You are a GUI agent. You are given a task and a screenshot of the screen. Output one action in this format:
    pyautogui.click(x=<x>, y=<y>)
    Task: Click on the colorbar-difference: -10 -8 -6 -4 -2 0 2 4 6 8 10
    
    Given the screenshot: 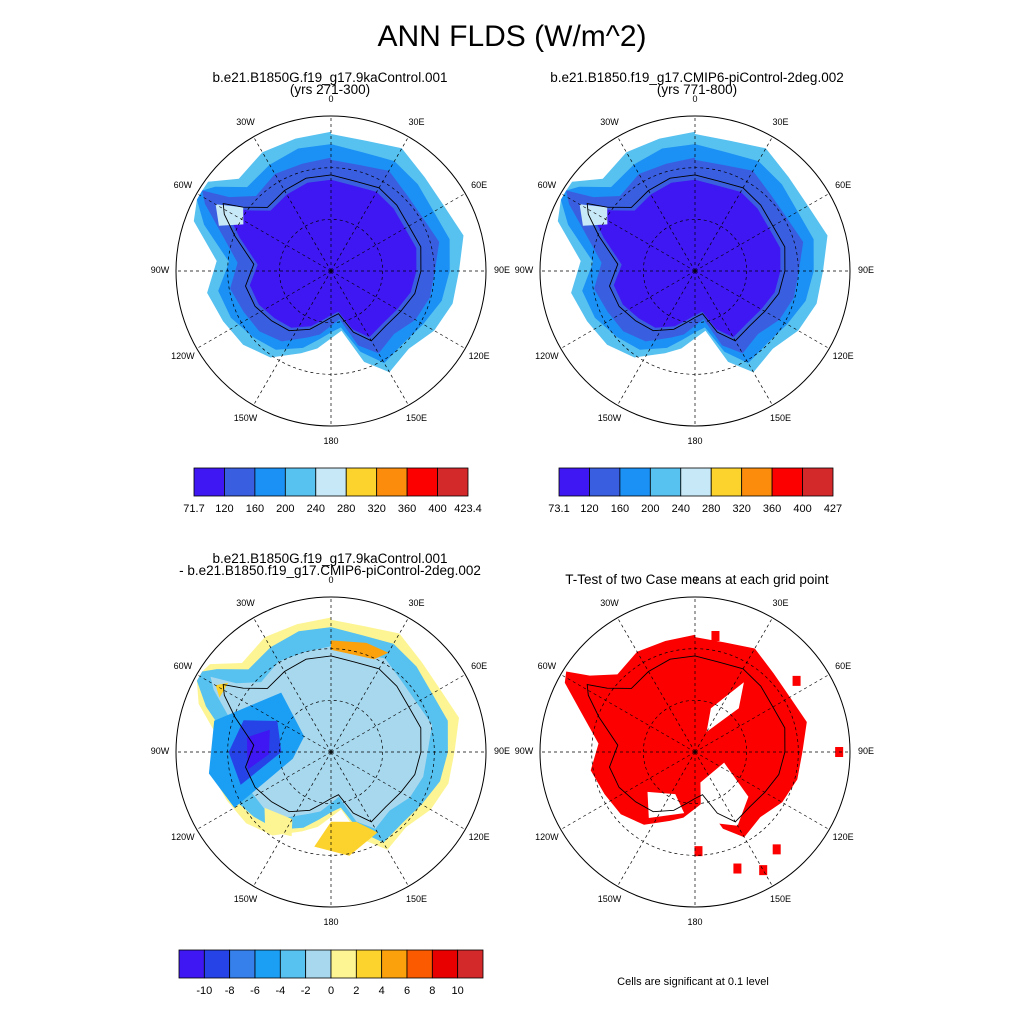 What is the action you would take?
    pyautogui.click(x=331, y=973)
    